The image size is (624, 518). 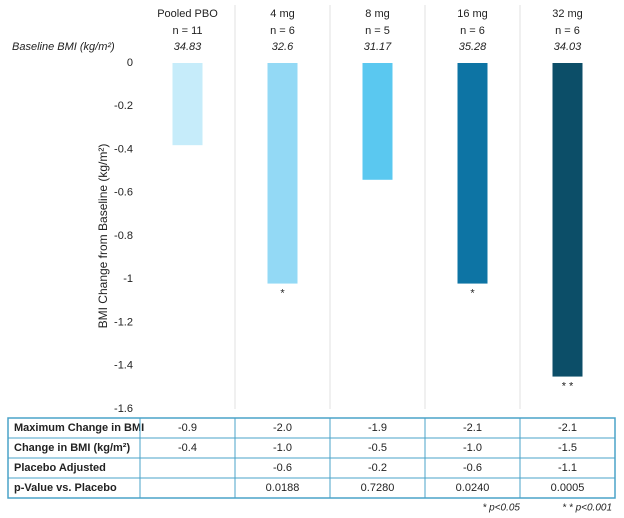 I want to click on table-row-label: p-Value vs. Placebo, so click(x=65, y=488).